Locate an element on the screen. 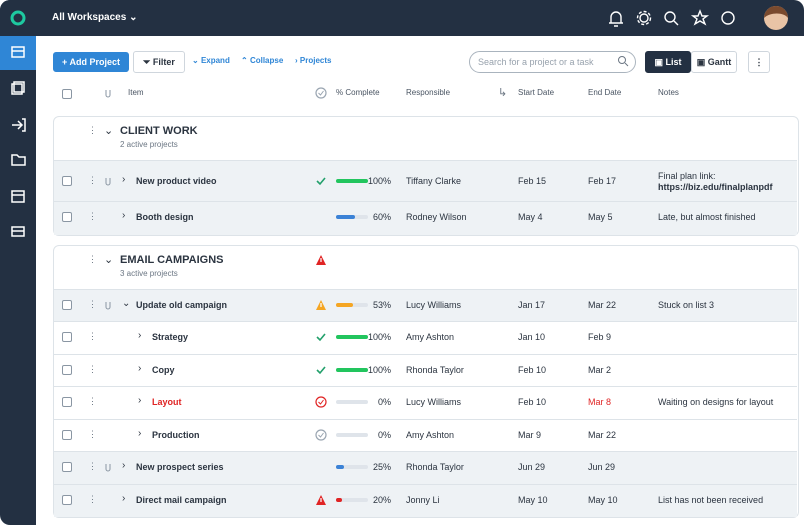  search-placeholder: Search for a project or a task is located at coordinates (536, 62).